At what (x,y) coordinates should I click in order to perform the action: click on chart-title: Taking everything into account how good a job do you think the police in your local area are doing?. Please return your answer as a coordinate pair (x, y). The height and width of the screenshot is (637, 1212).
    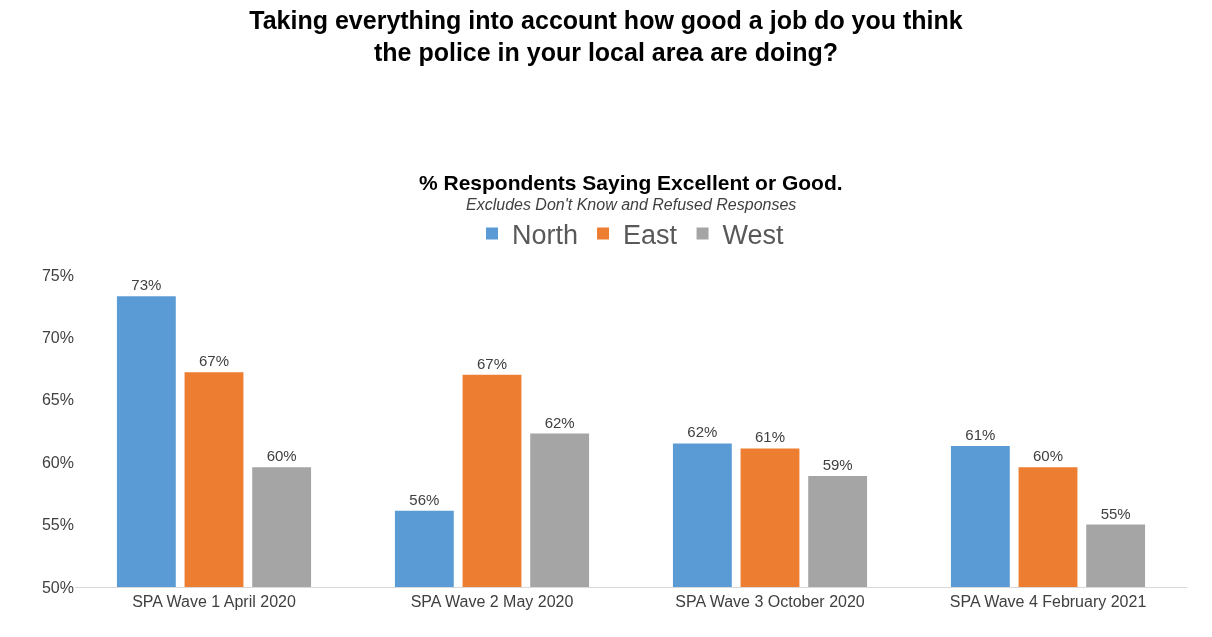
    Looking at the image, I should click on (606, 36).